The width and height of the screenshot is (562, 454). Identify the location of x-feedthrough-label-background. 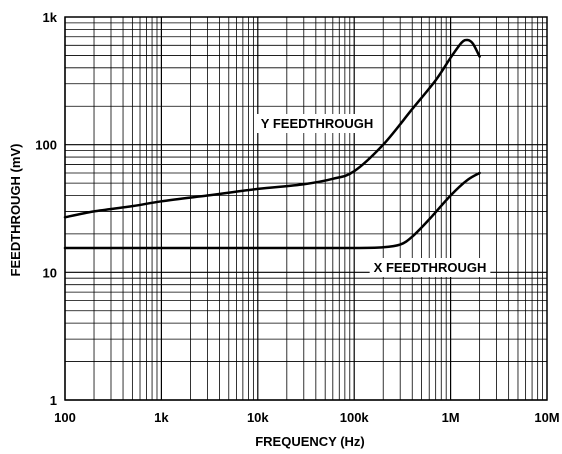
(430, 267).